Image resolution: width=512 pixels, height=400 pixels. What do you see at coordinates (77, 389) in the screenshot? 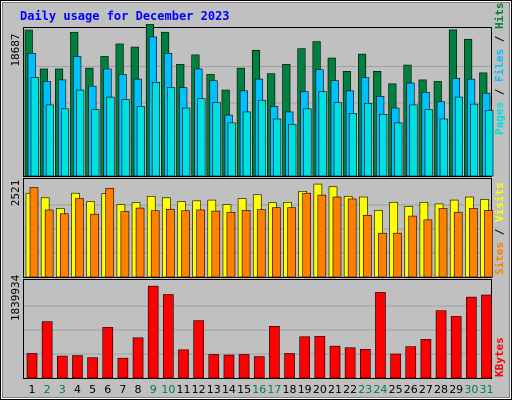
I see `x-axis-day-label: 4` at bounding box center [77, 389].